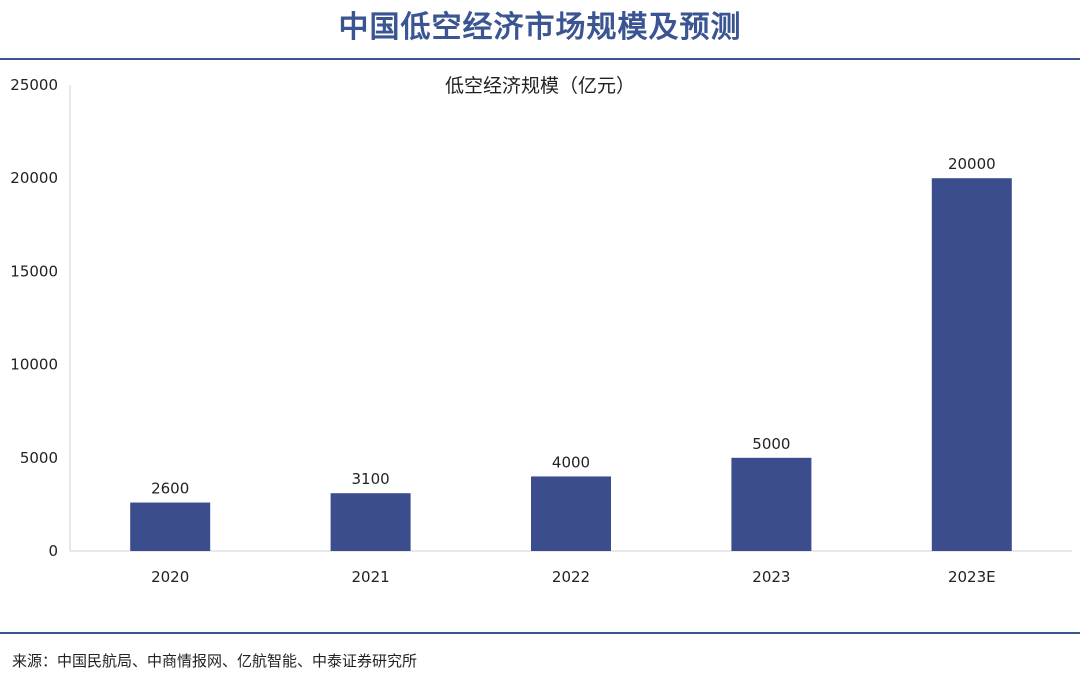 The image size is (1080, 674). Describe the element at coordinates (971, 364) in the screenshot. I see `bar-2023E` at that location.